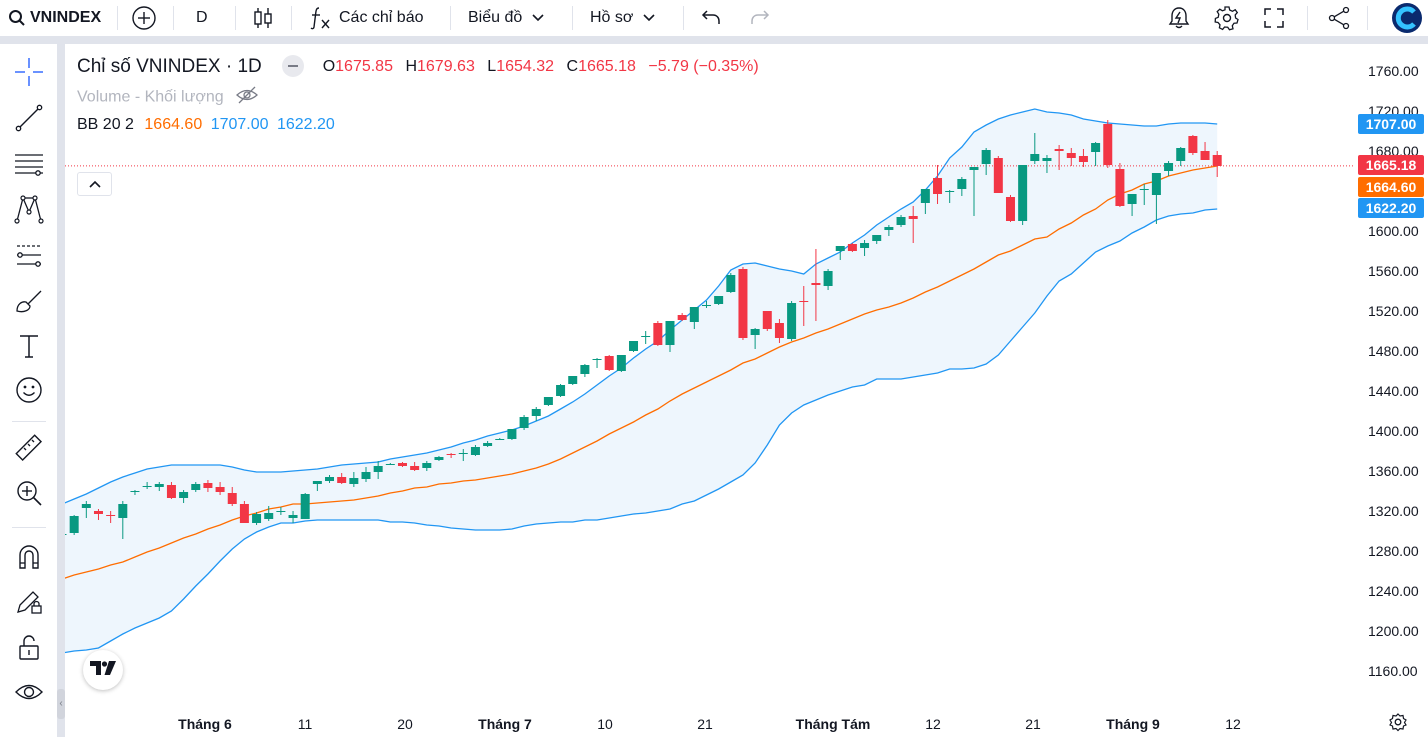  What do you see at coordinates (29, 558) in the screenshot?
I see `magnet-tool` at bounding box center [29, 558].